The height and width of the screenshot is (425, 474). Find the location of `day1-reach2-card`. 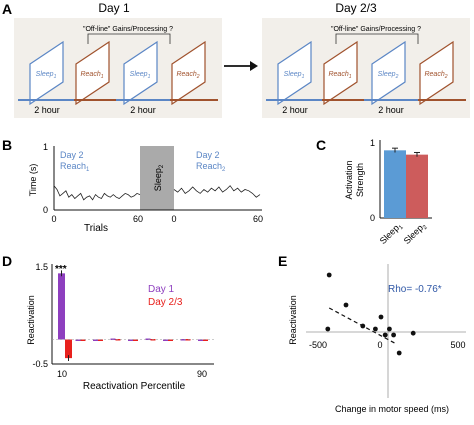

day1-reach2-card is located at coordinates (188, 73).